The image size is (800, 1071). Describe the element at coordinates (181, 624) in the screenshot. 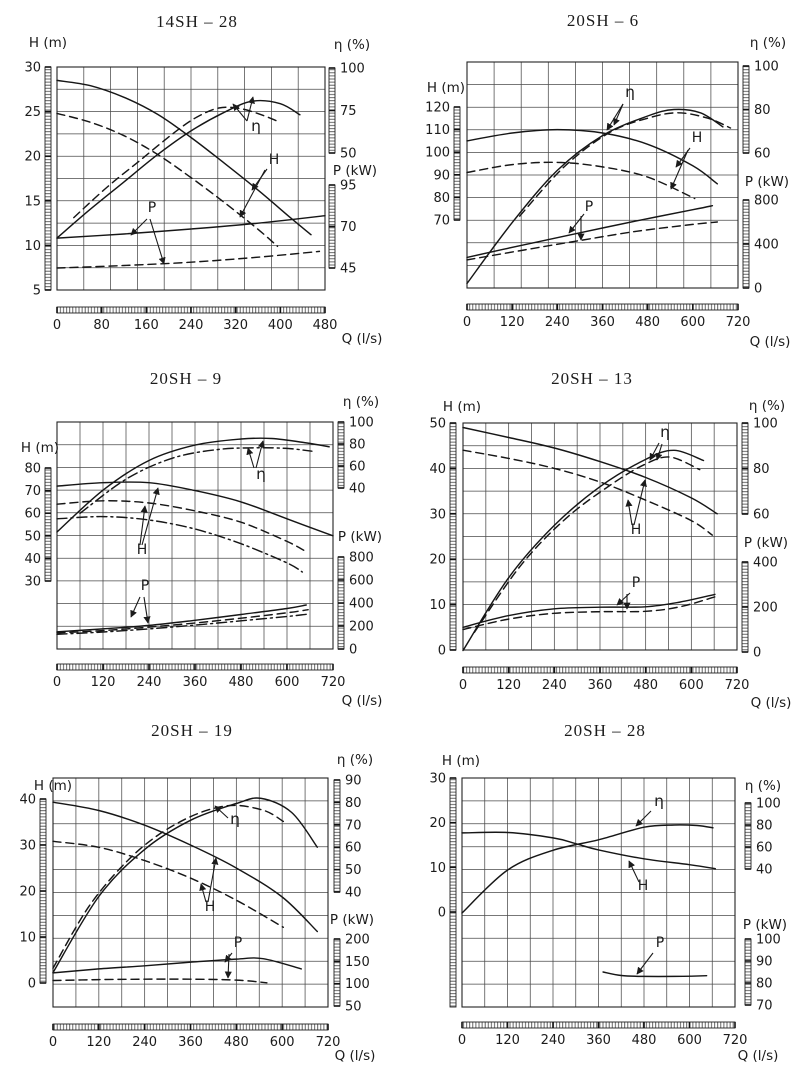

I see `curve-p-dashdot` at that location.